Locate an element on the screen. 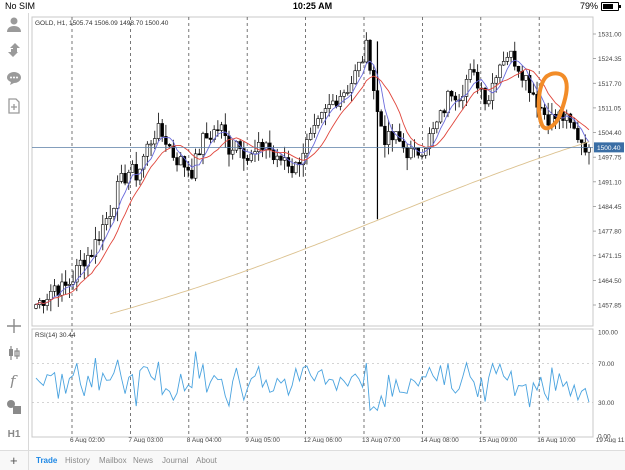 The height and width of the screenshot is (470, 625). clock: 10:25 AM is located at coordinates (312, 6).